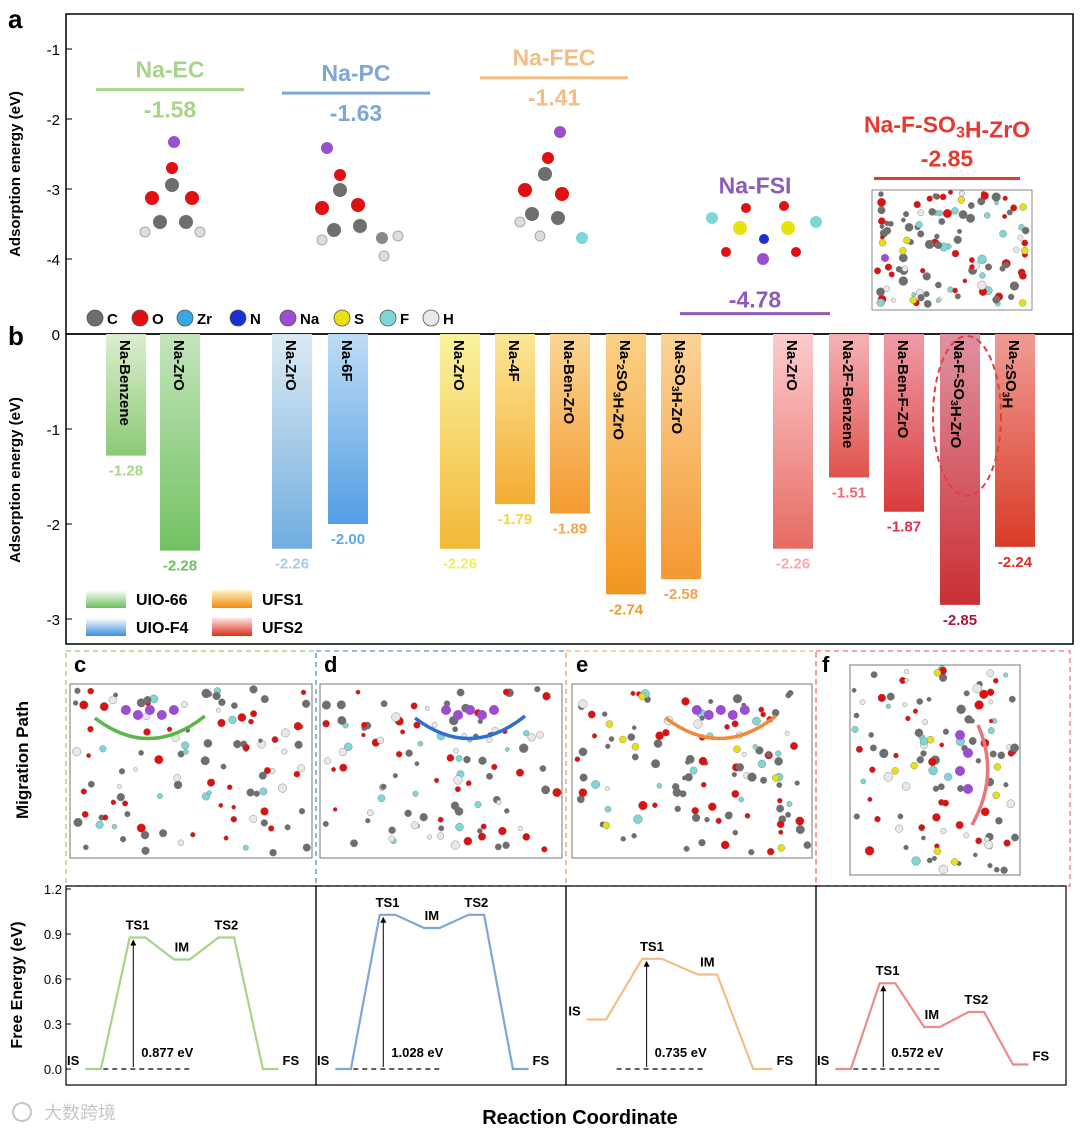  What do you see at coordinates (441, 768) in the screenshot?
I see `path-frame-d` at bounding box center [441, 768].